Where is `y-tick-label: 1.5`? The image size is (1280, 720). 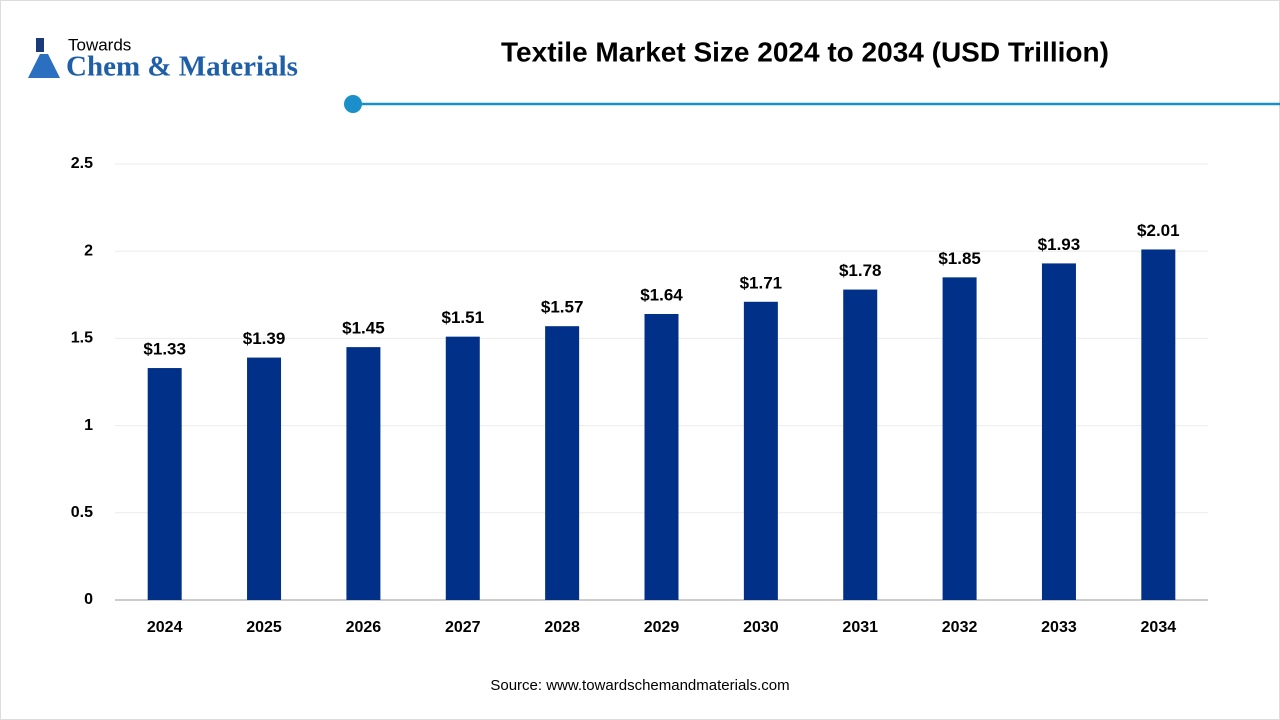 y-tick-label: 1.5 is located at coordinates (82, 338).